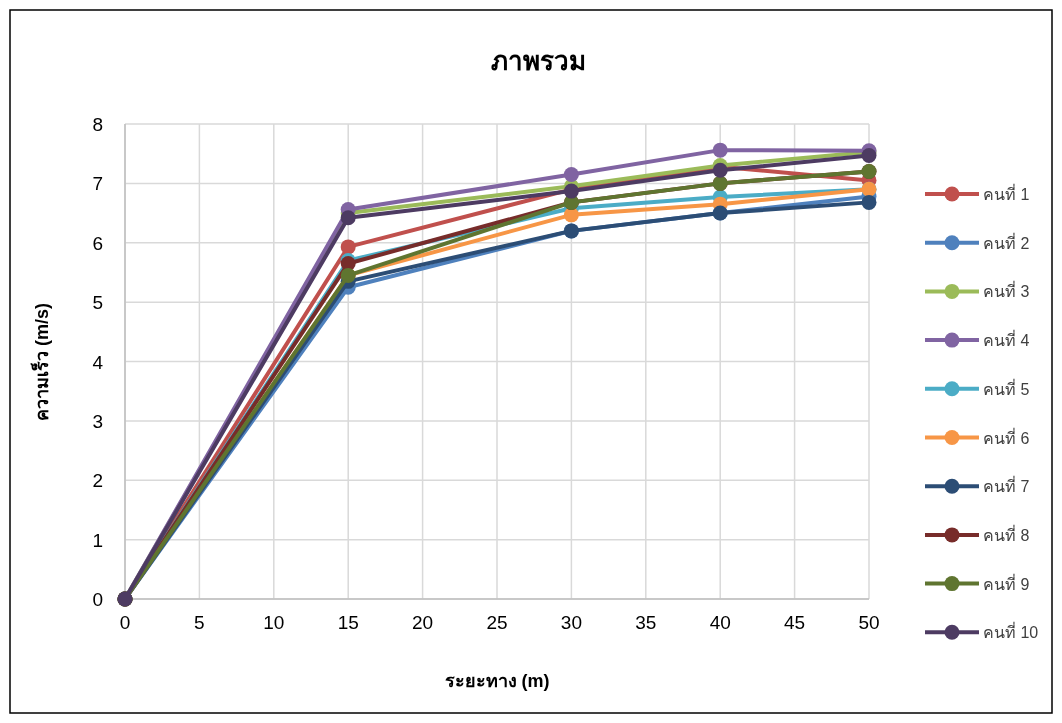  Describe the element at coordinates (1006, 533) in the screenshot. I see `legend-label: คนที่ 8` at that location.